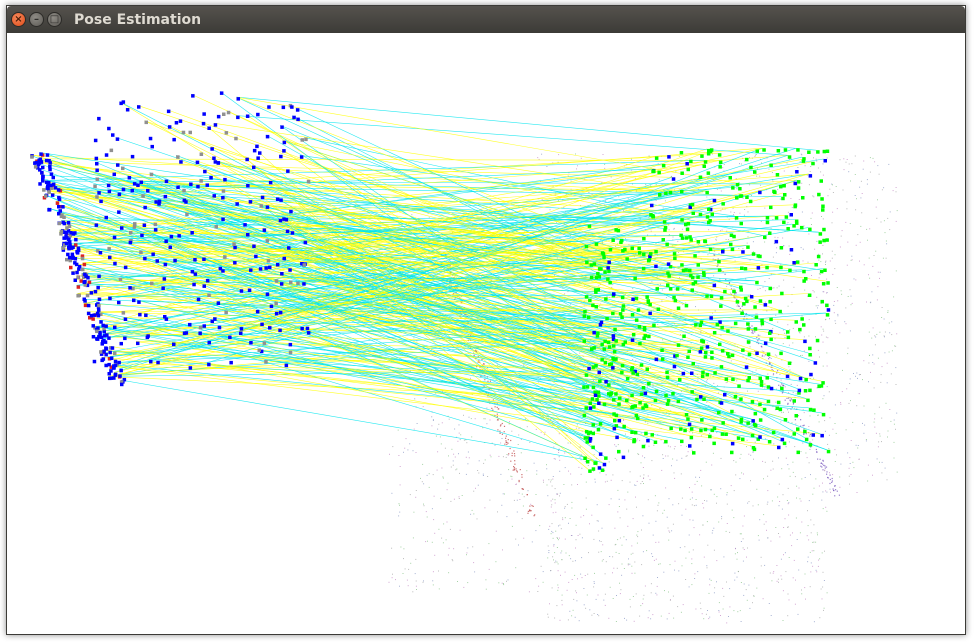  Describe the element at coordinates (486, 19) in the screenshot. I see `title-bar: × – □ Pose Estimation` at that location.